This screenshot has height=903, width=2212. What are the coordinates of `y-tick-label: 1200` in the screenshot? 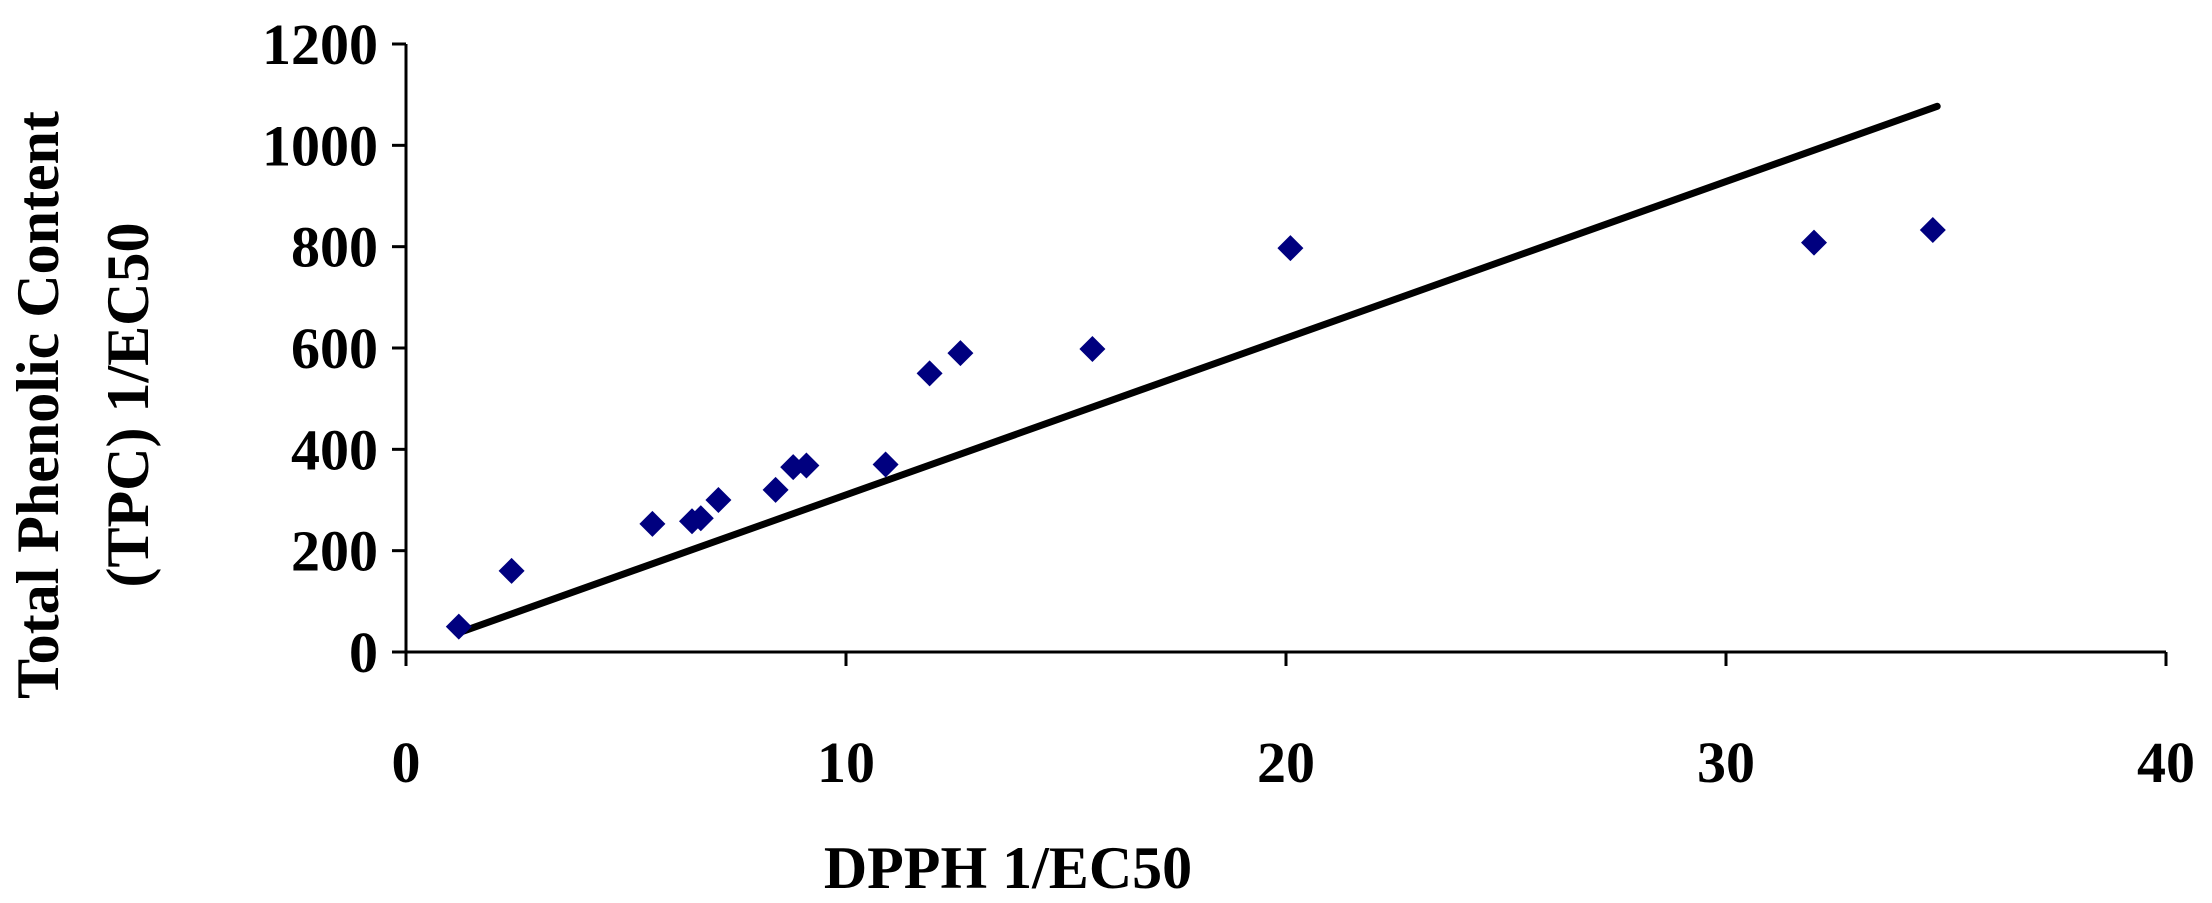 It's located at (320, 44).